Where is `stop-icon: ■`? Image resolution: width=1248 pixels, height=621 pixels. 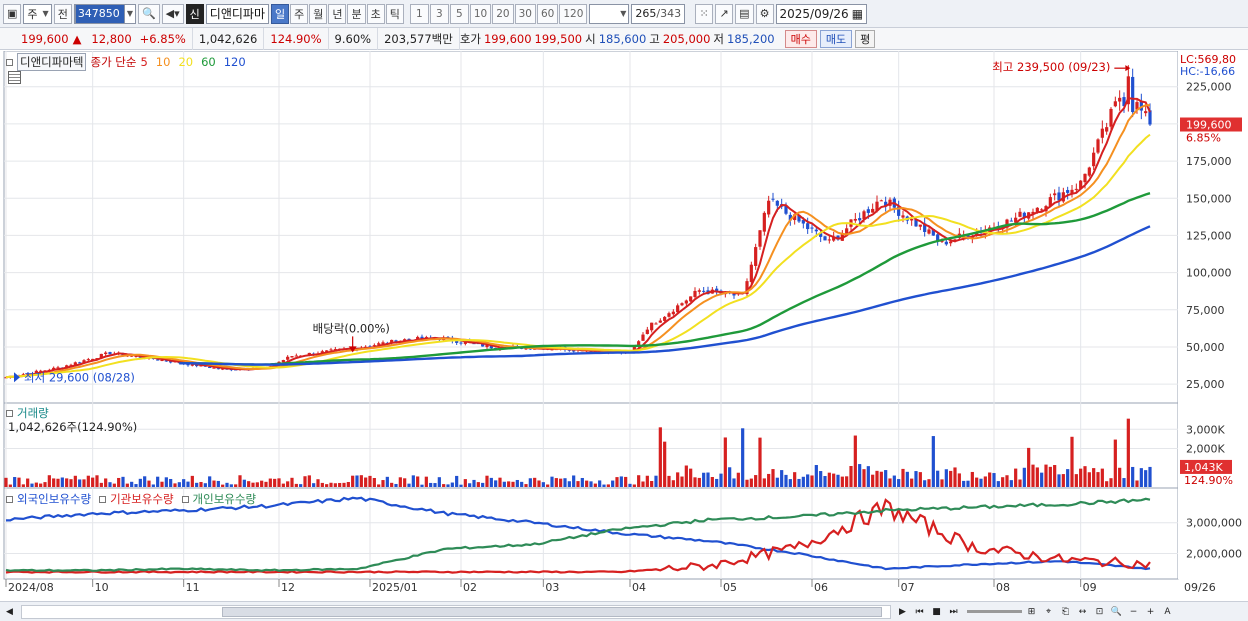 stop-icon: ■ is located at coordinates (936, 611).